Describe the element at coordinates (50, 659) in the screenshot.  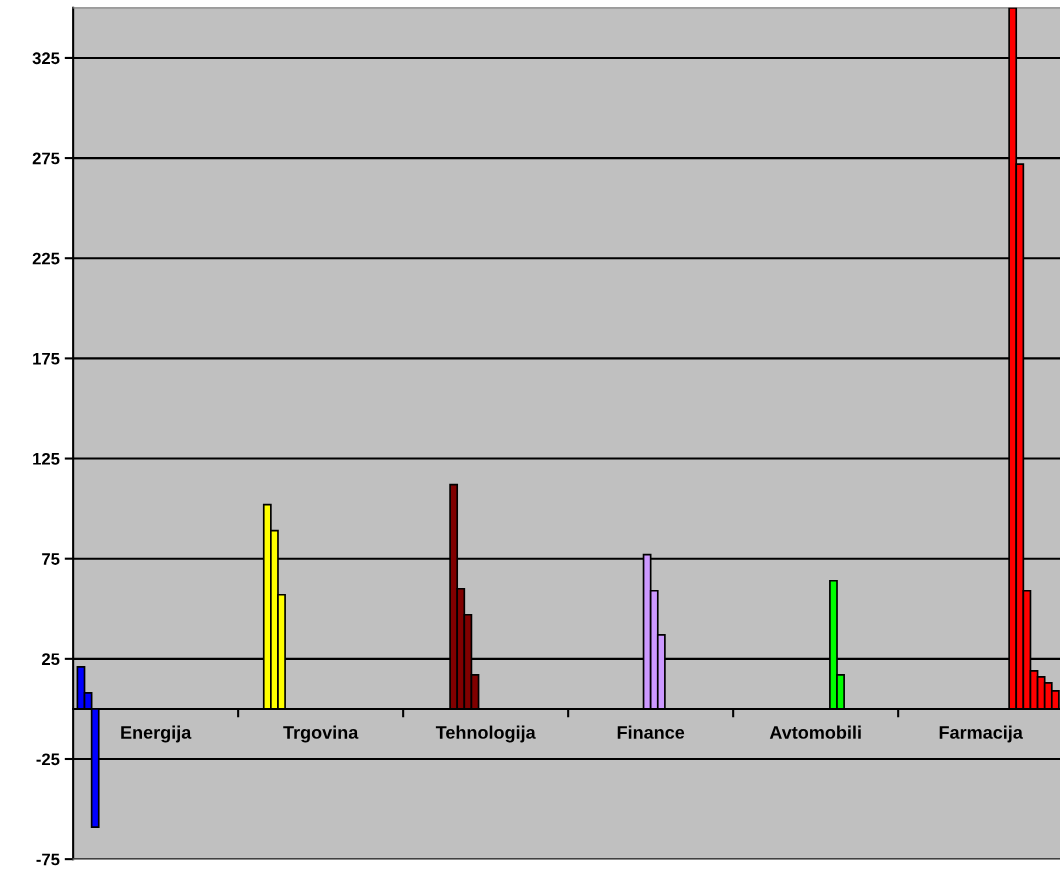
I see `y-tick-label: 25` at that location.